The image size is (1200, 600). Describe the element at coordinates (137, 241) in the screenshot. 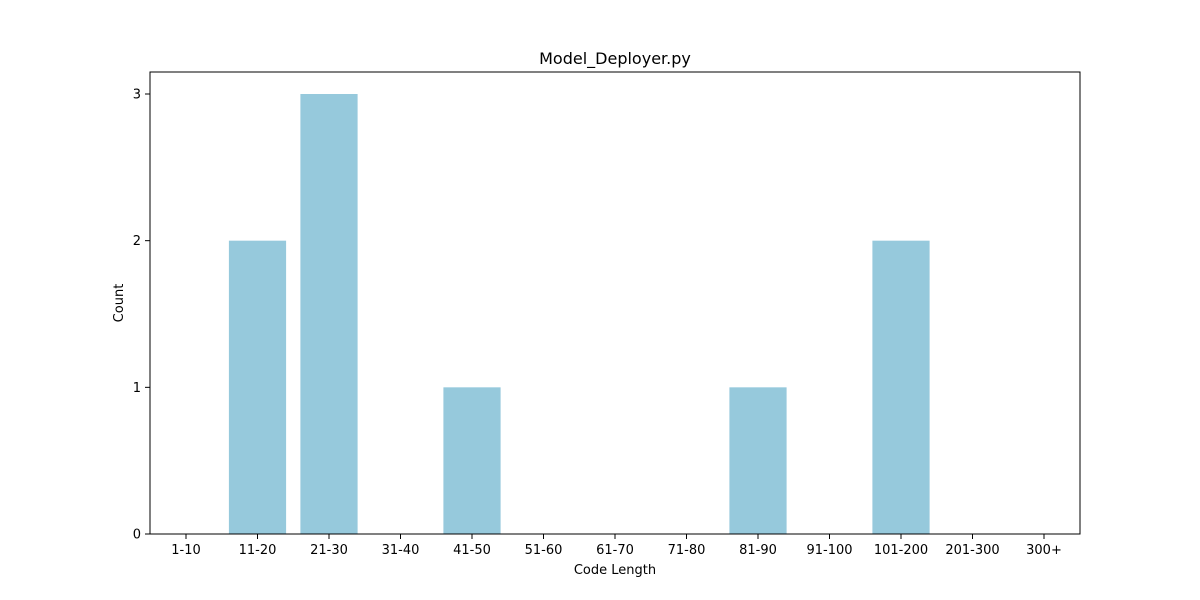

I see `y-tick-label: 2` at that location.